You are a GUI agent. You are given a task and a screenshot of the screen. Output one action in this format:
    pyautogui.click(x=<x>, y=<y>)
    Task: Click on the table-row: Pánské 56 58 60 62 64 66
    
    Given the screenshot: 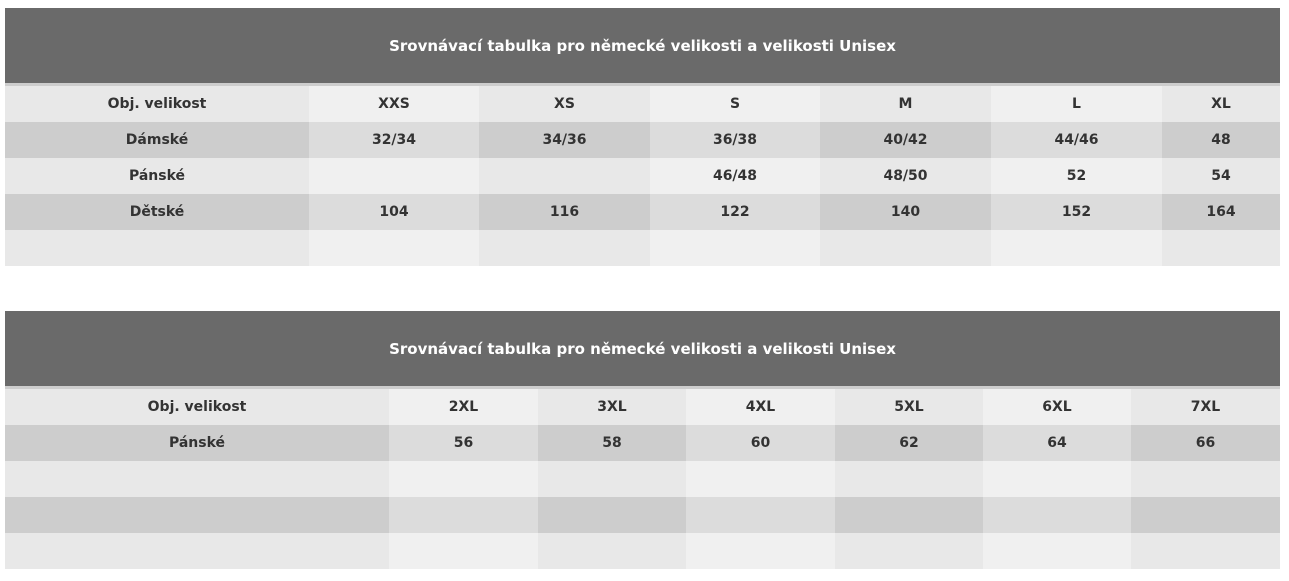 What is the action you would take?
    pyautogui.click(x=643, y=443)
    